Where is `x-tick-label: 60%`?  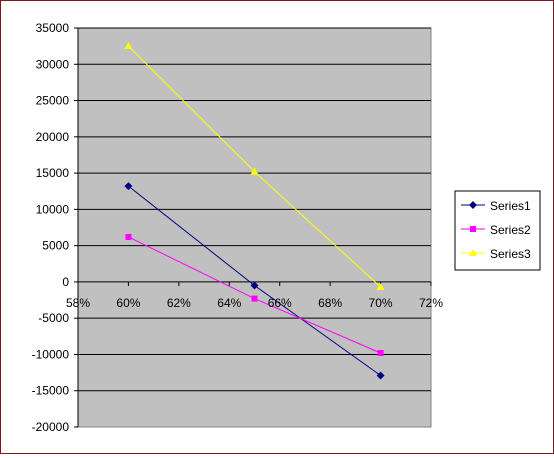 x-tick-label: 60% is located at coordinates (128, 303).